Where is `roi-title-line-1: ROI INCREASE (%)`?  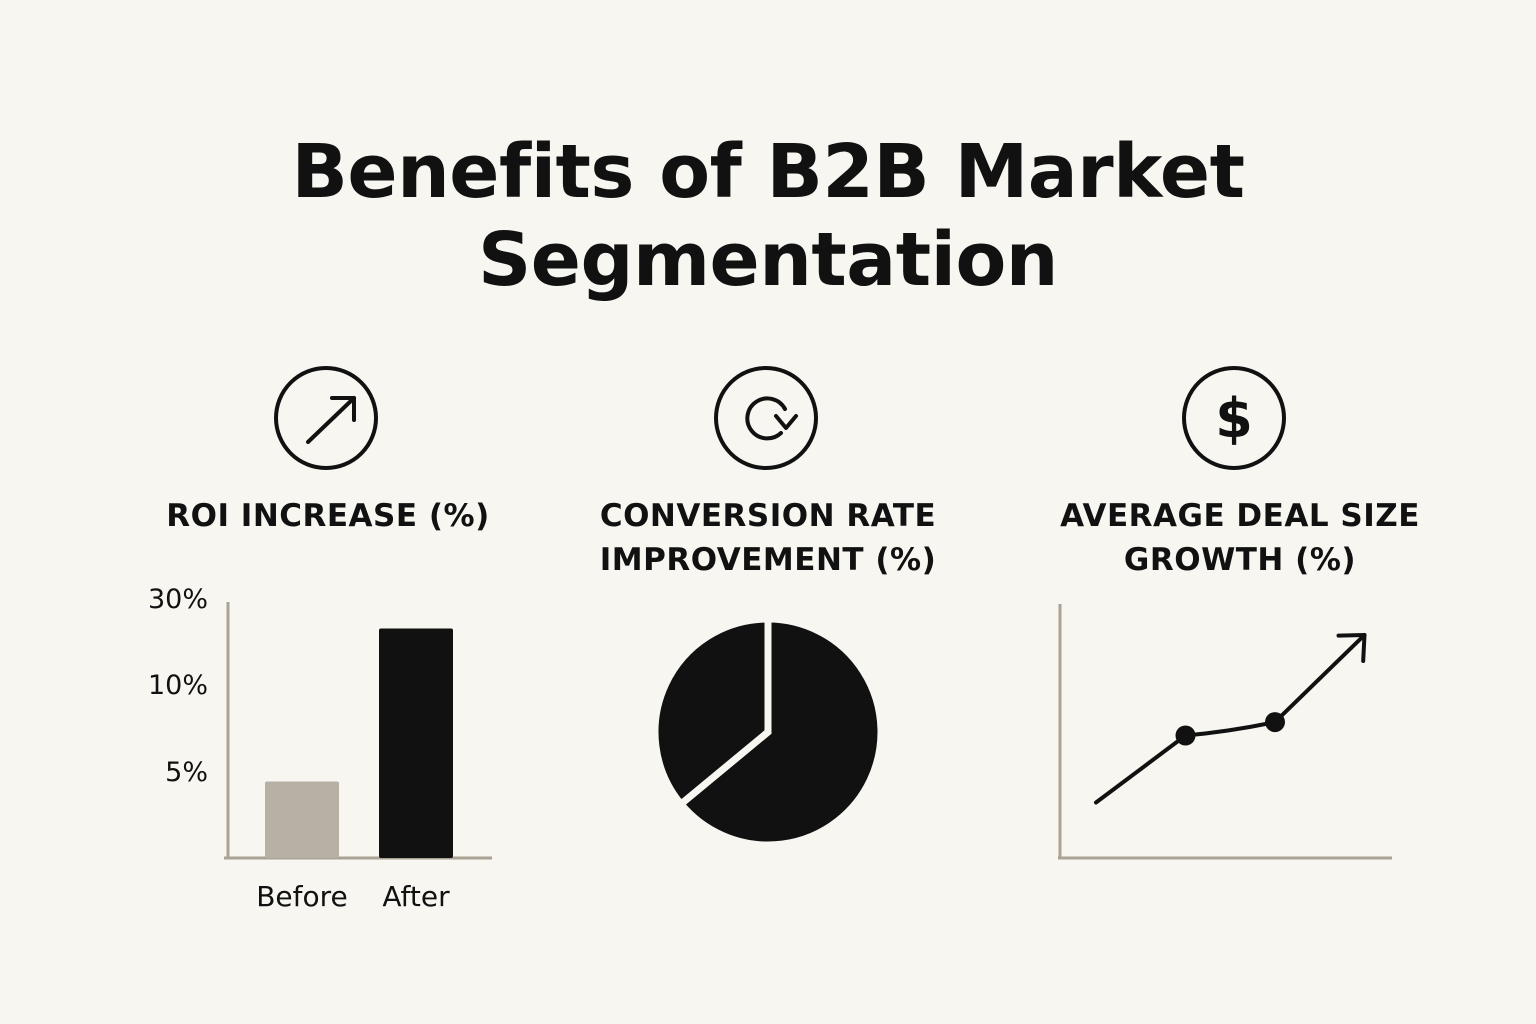
roi-title-line-1: ROI INCREASE (%) is located at coordinates (328, 516).